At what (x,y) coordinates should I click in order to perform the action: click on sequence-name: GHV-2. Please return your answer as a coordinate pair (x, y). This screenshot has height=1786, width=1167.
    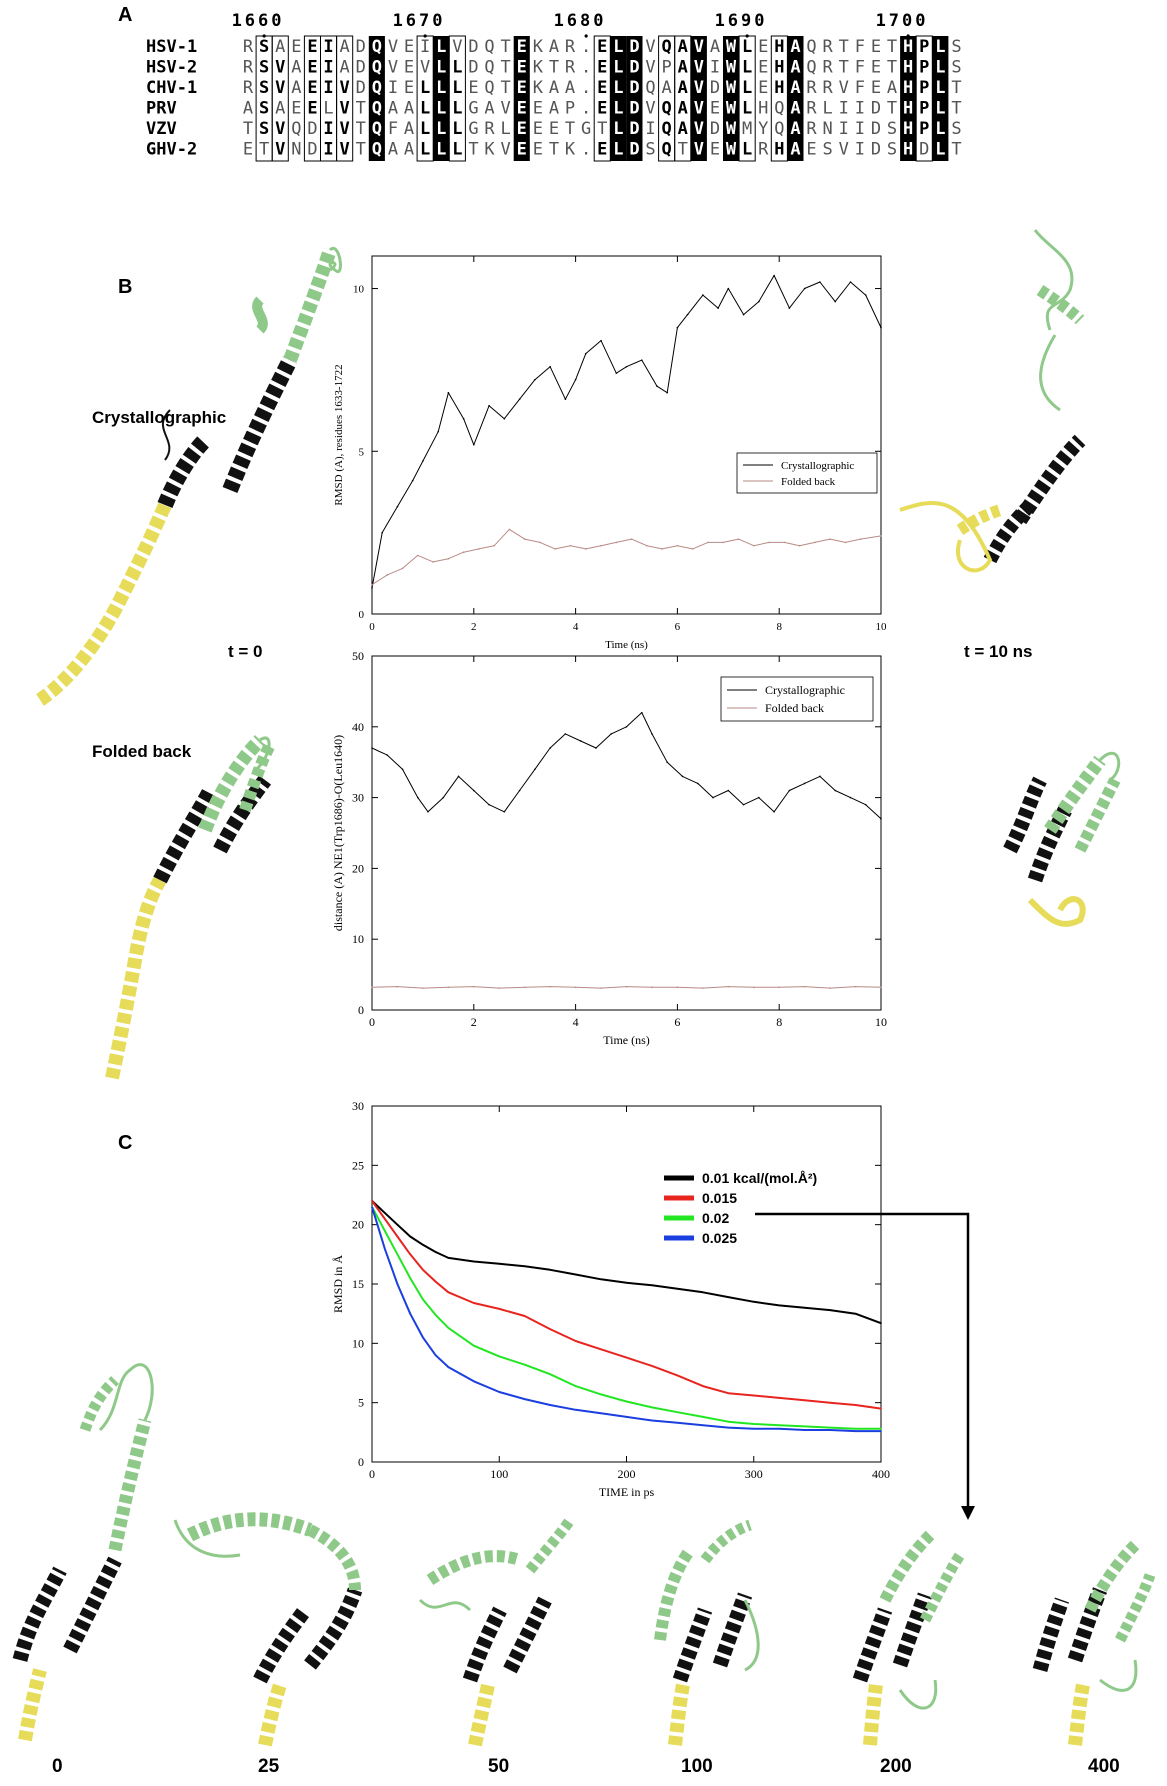
    Looking at the image, I should click on (171, 150).